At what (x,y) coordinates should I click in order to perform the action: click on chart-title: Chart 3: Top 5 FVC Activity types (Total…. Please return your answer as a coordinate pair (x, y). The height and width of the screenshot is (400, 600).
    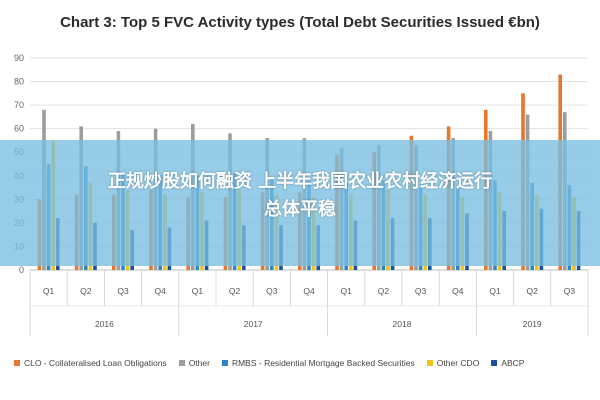
    Looking at the image, I should click on (300, 22).